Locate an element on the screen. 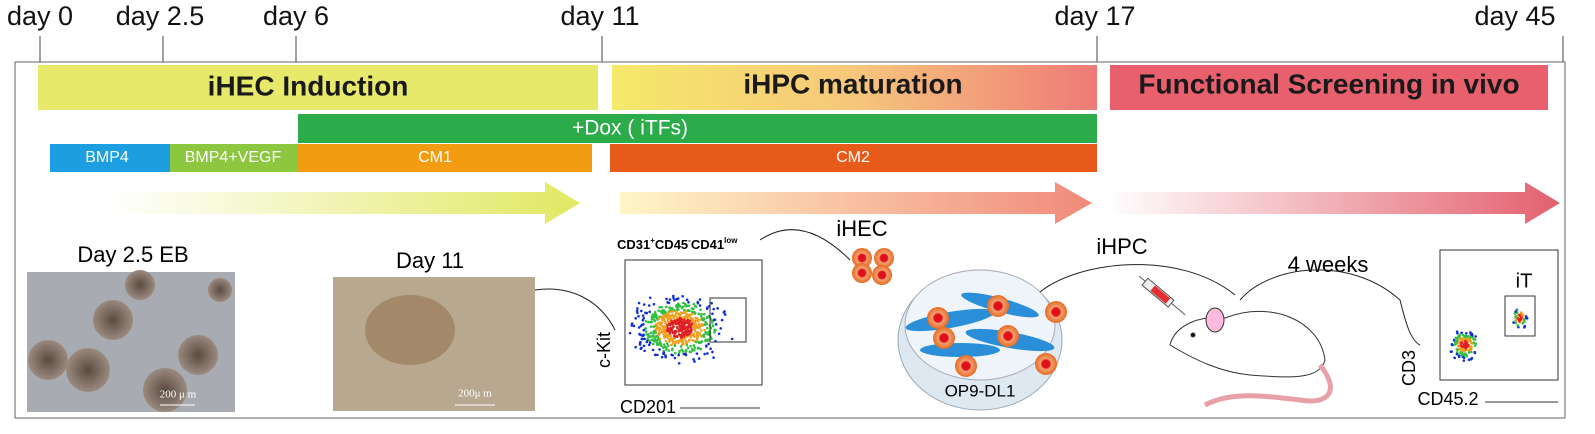 The height and width of the screenshot is (434, 1595). day-label: day 17 is located at coordinates (1094, 16).